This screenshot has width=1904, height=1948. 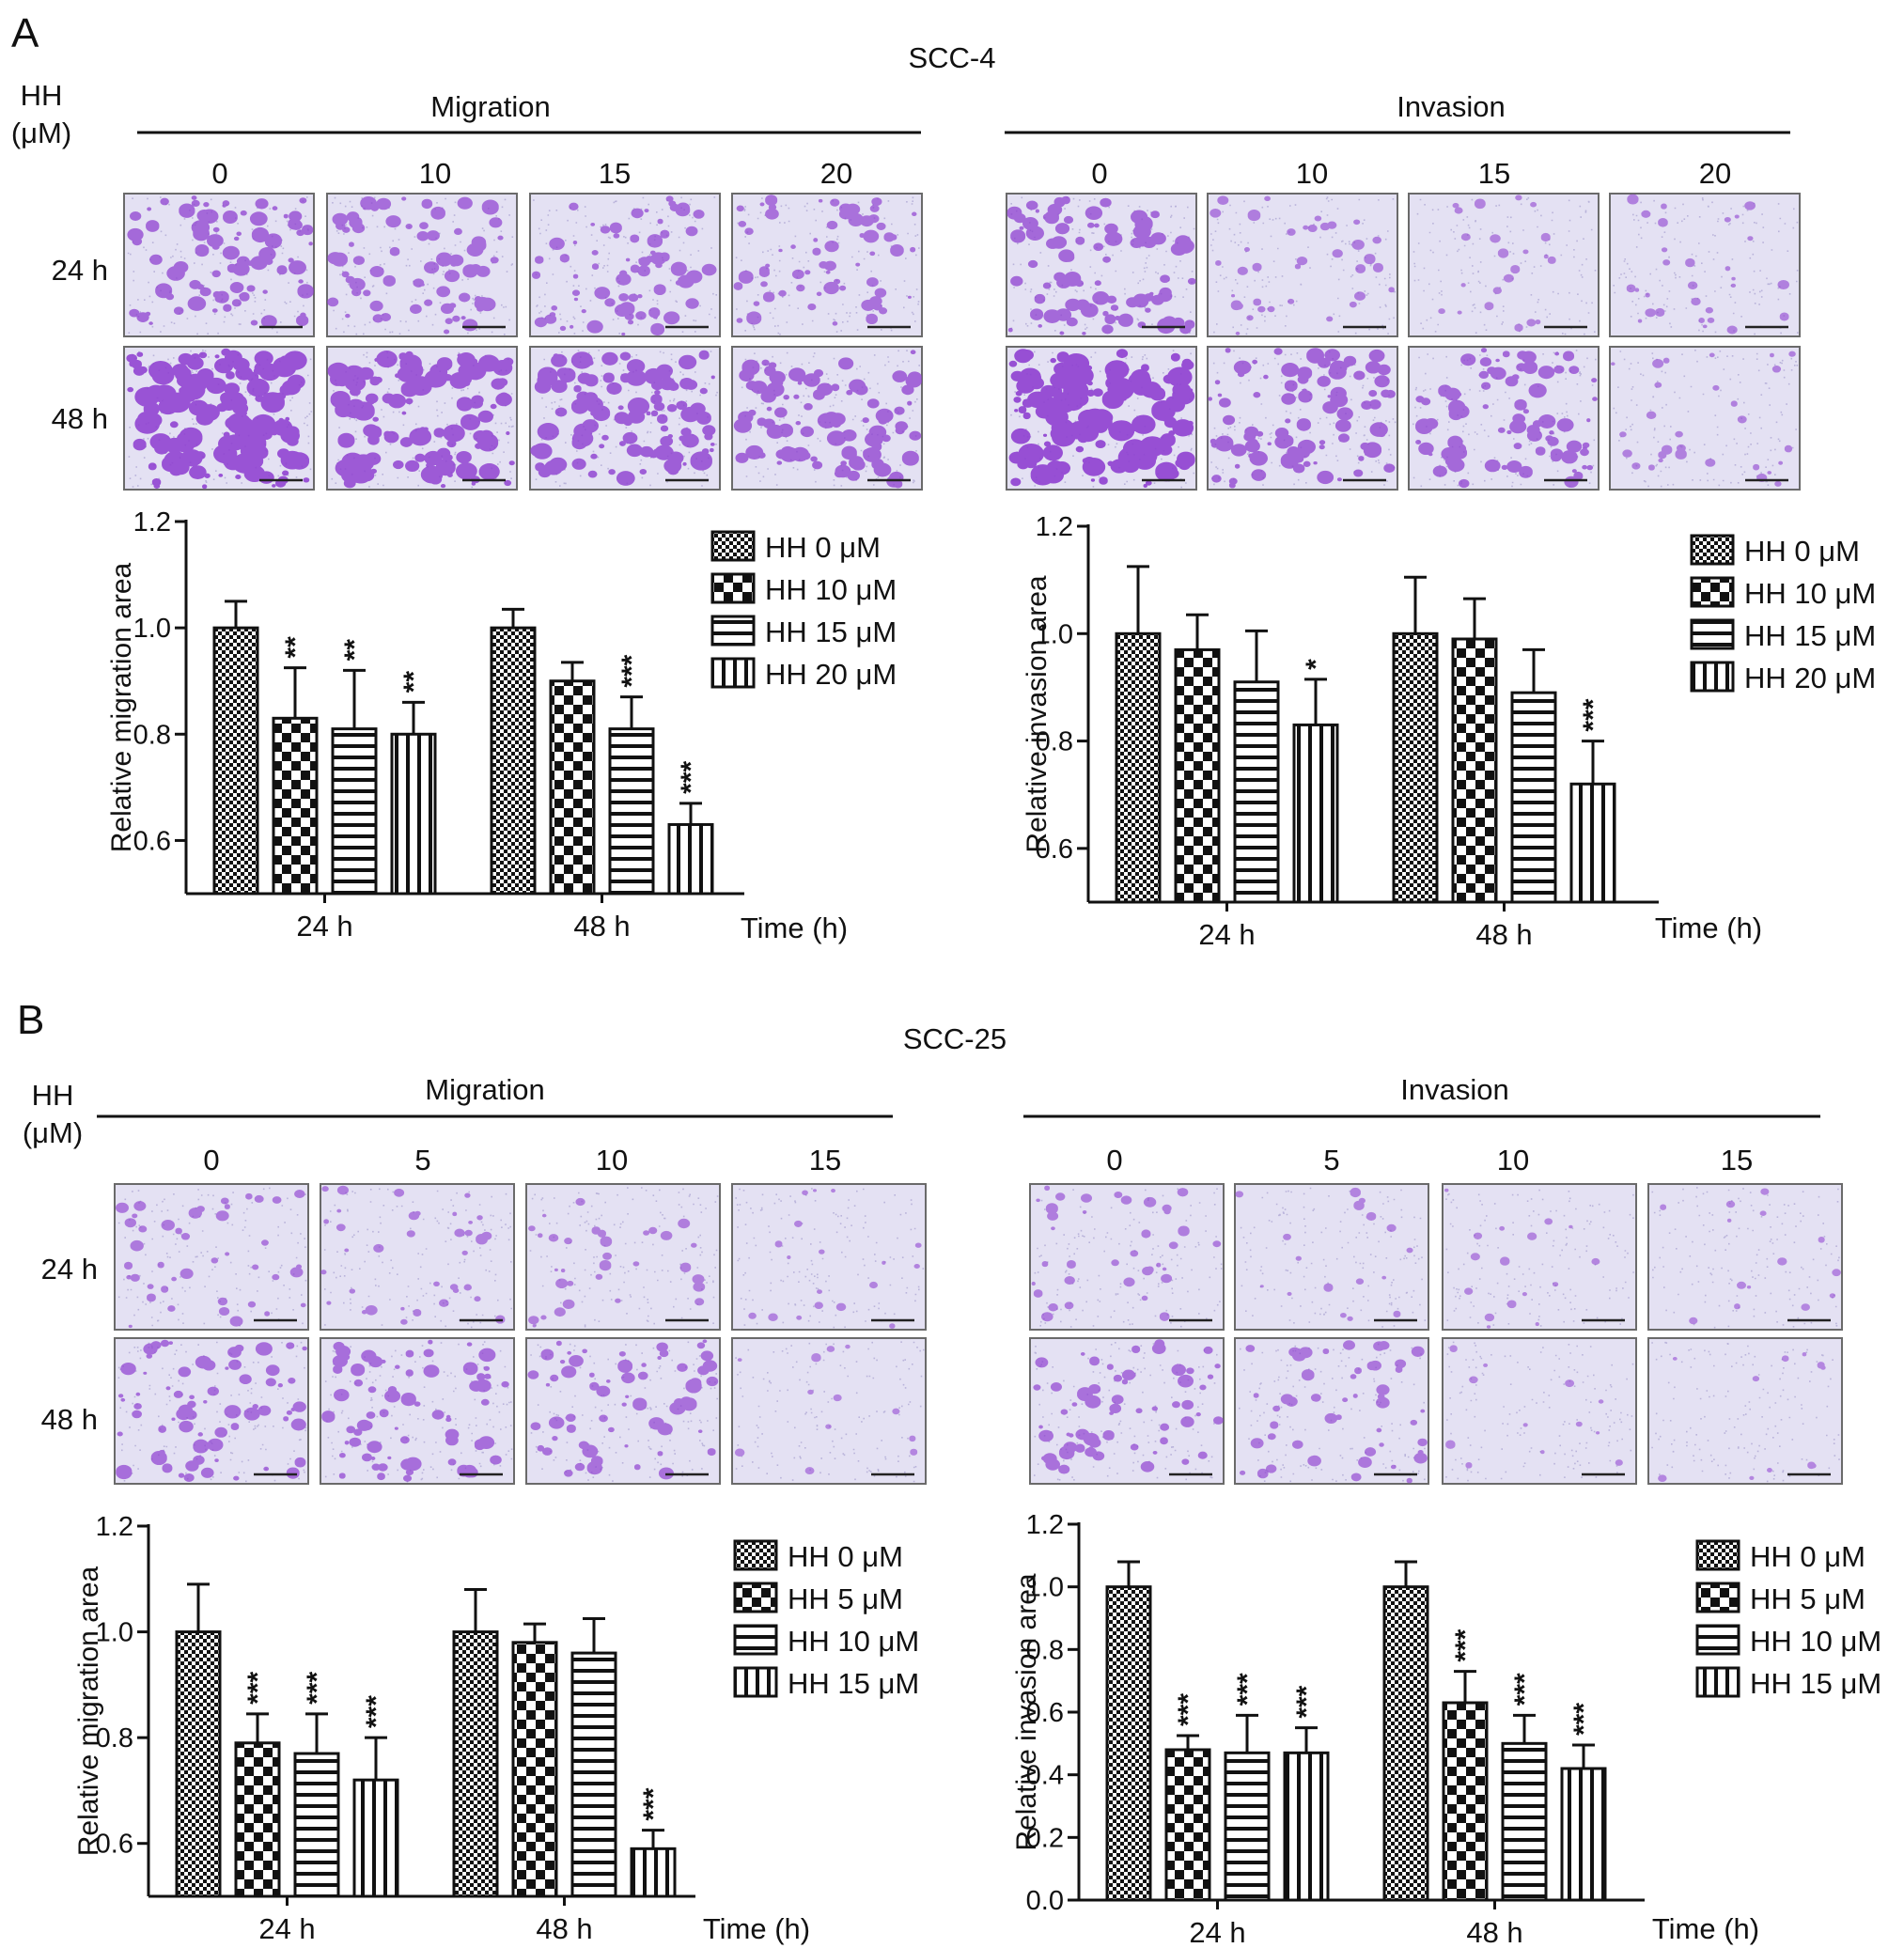 What do you see at coordinates (836, 173) in the screenshot?
I see `concentration-label: 20` at bounding box center [836, 173].